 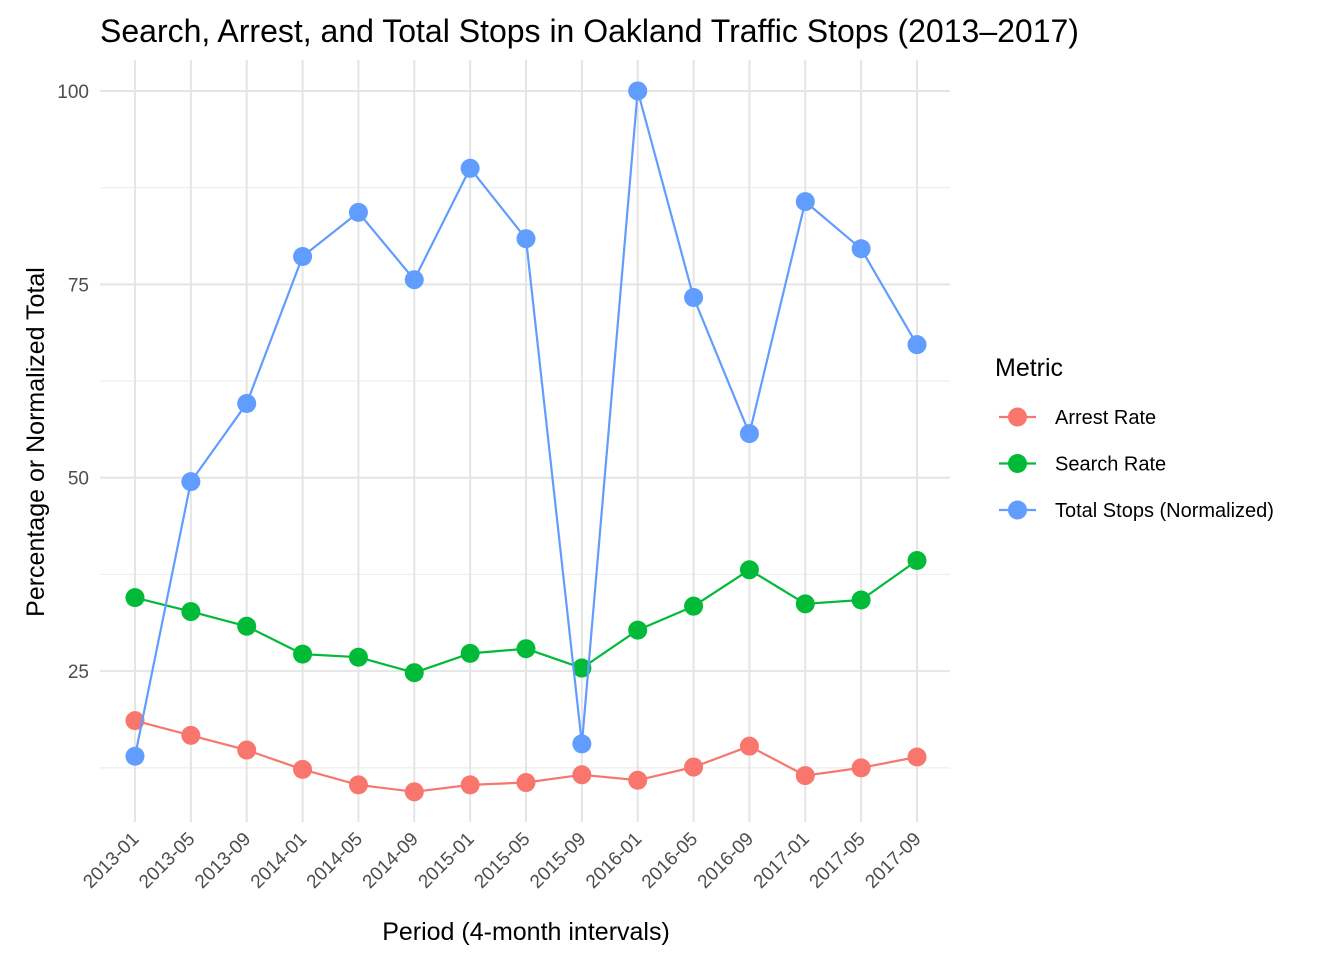 What do you see at coordinates (614, 861) in the screenshot?
I see `x-tick-label: 2016-01` at bounding box center [614, 861].